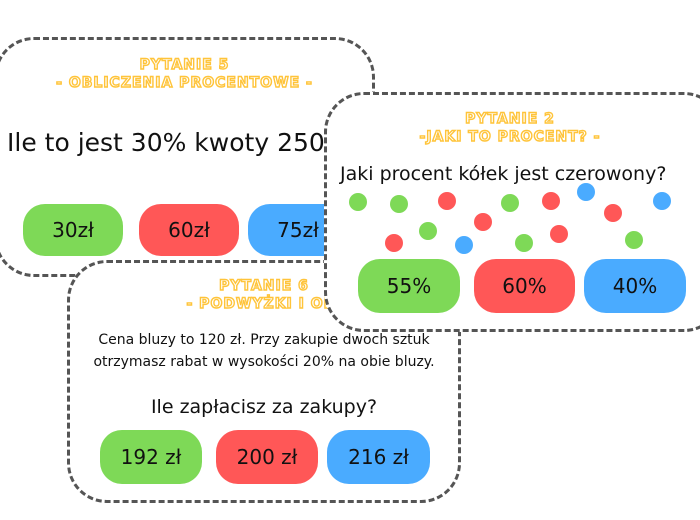 This screenshot has height=520, width=700. I want to click on answer-button-60zl: 60zł, so click(189, 230).